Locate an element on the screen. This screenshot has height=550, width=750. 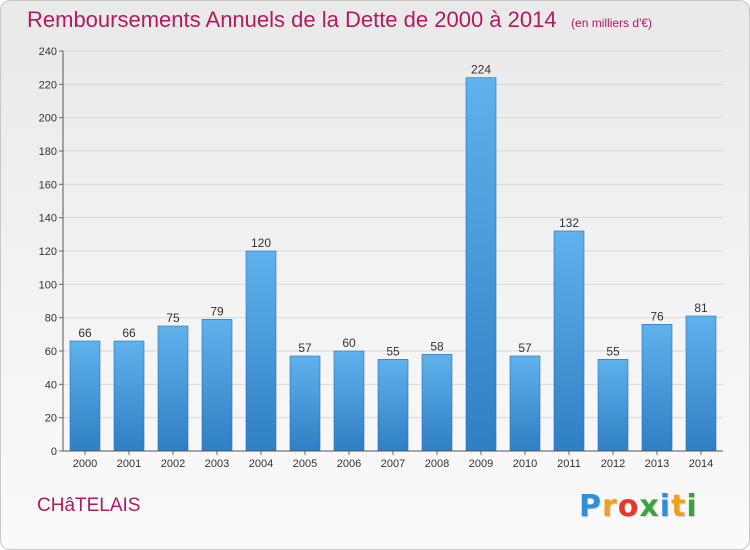
commune-name: CHâTELAIS is located at coordinates (89, 505).